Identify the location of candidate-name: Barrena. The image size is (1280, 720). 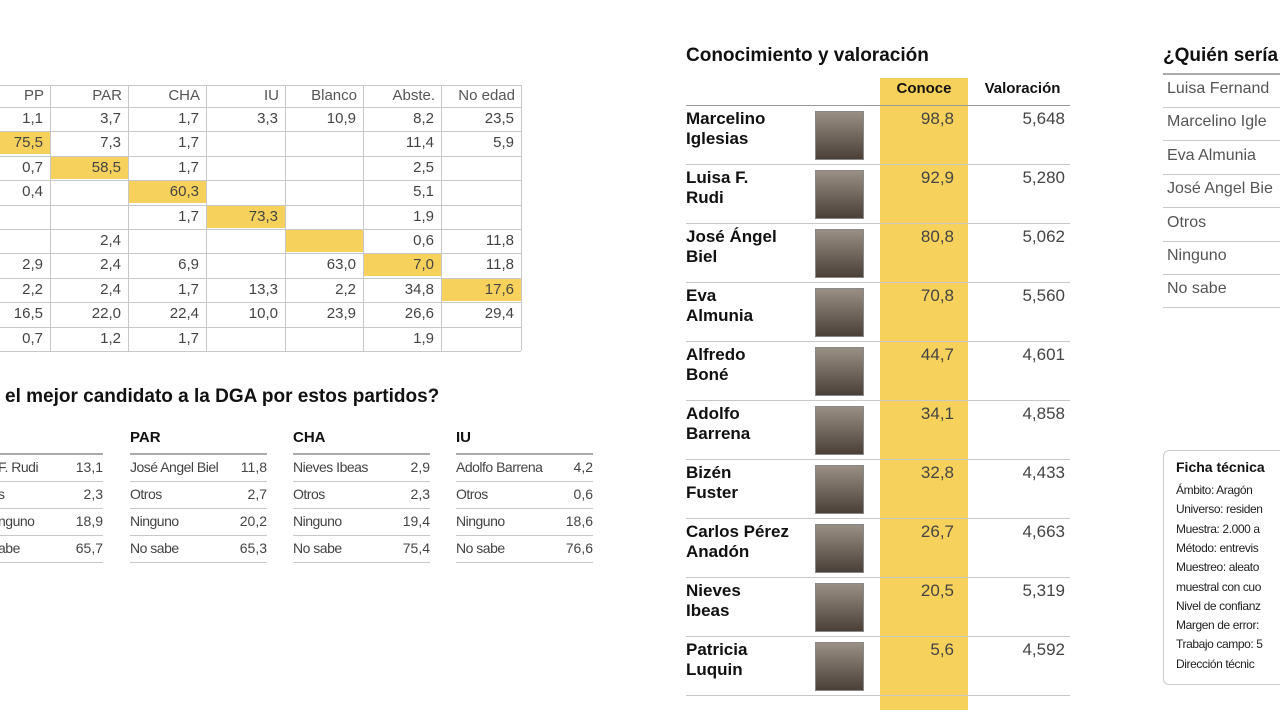
(718, 433).